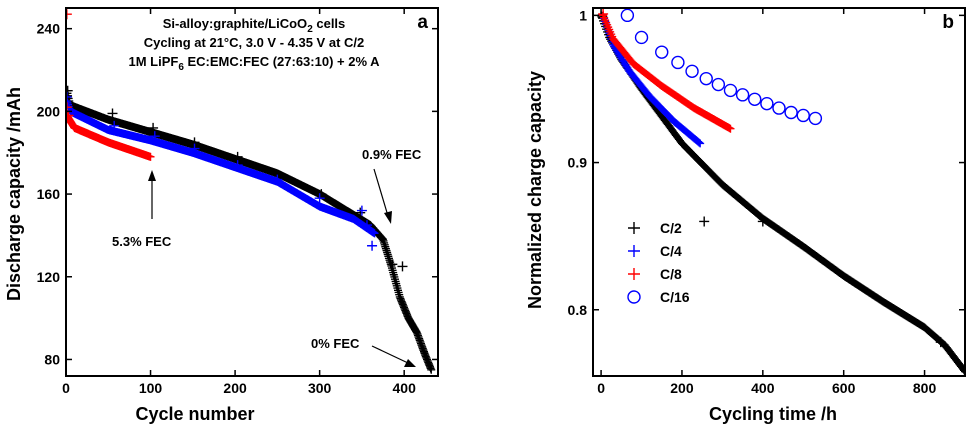 The width and height of the screenshot is (974, 433). Describe the element at coordinates (335, 343) in the screenshot. I see `annotation-0-fec: 0% FEC` at that location.